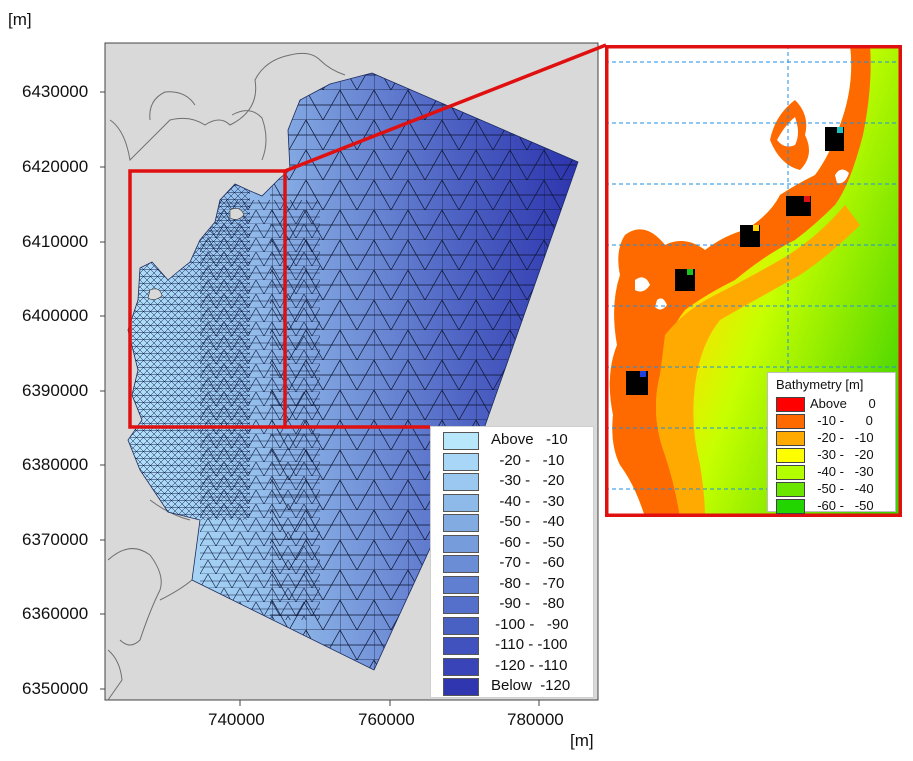 This screenshot has height=761, width=913. What do you see at coordinates (841, 420) in the screenshot?
I see `legend-label: -10 - 0` at bounding box center [841, 420].